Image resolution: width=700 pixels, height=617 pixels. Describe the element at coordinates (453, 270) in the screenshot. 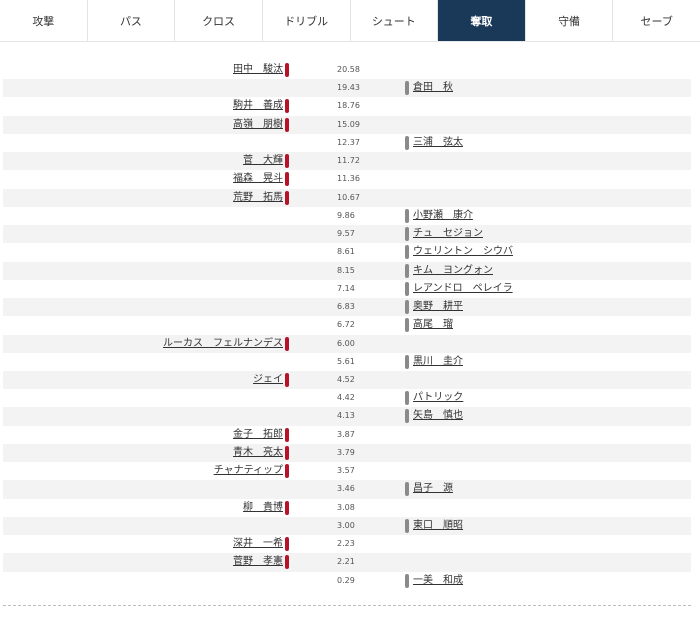

I see `right-player-name: キム ヨングォン` at that location.